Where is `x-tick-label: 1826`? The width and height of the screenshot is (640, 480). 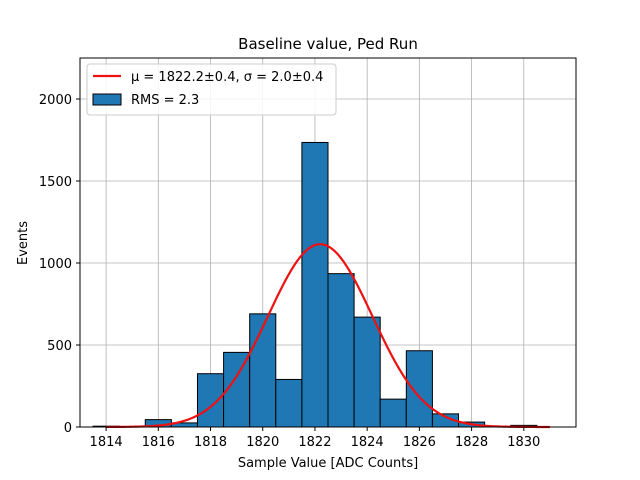 x-tick-label: 1826 is located at coordinates (419, 442).